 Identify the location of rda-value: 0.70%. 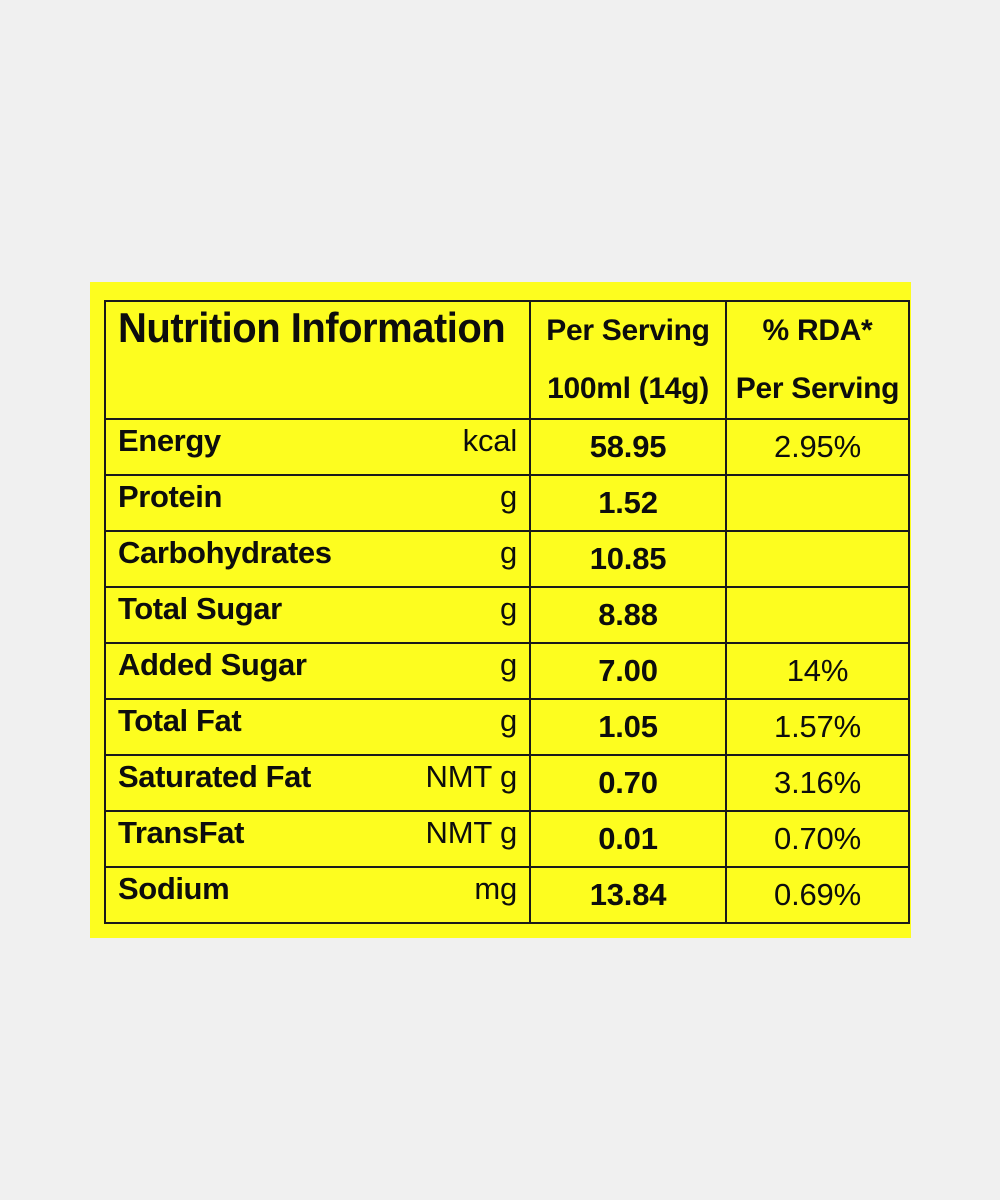
(817, 839).